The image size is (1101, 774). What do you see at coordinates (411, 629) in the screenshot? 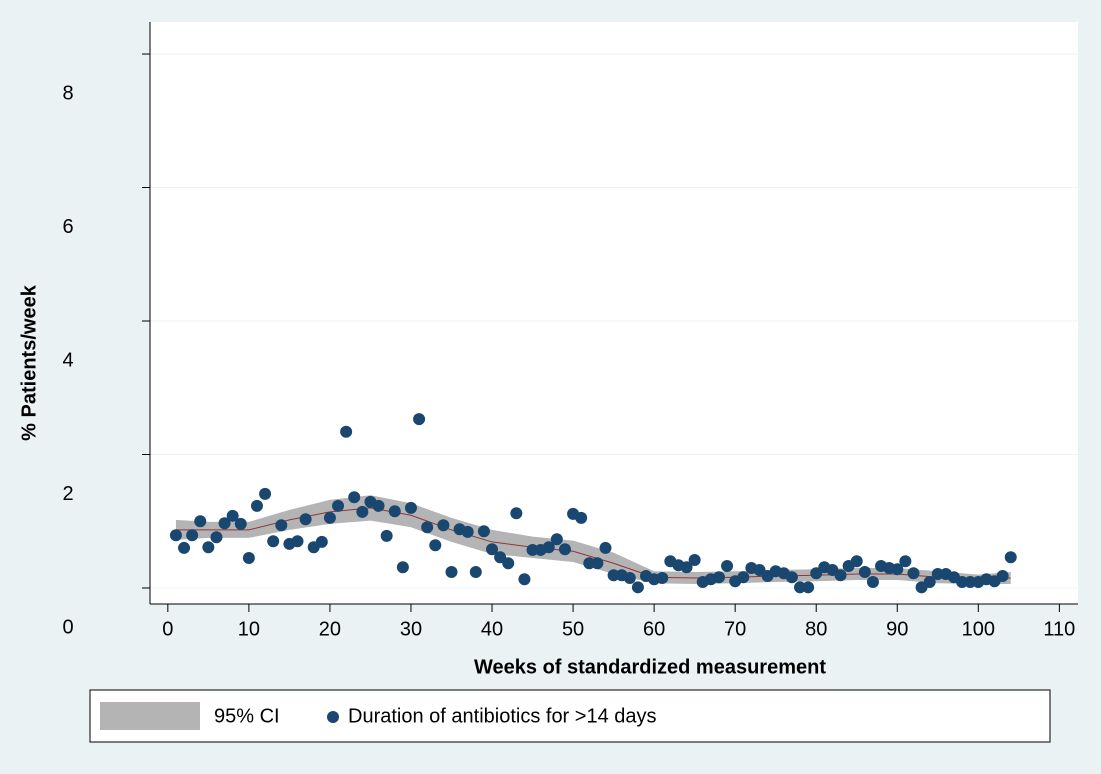
I see `x-tick-label: 30` at bounding box center [411, 629].